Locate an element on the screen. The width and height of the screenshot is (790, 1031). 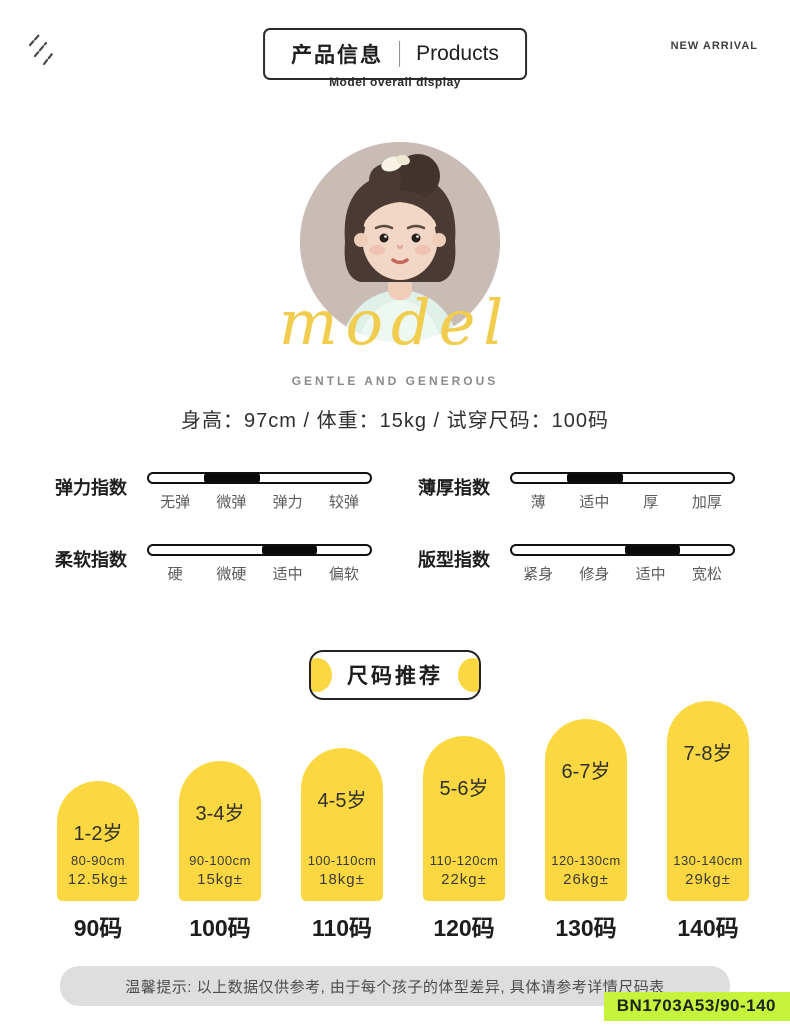
weight: 22kg± is located at coordinates (464, 879).